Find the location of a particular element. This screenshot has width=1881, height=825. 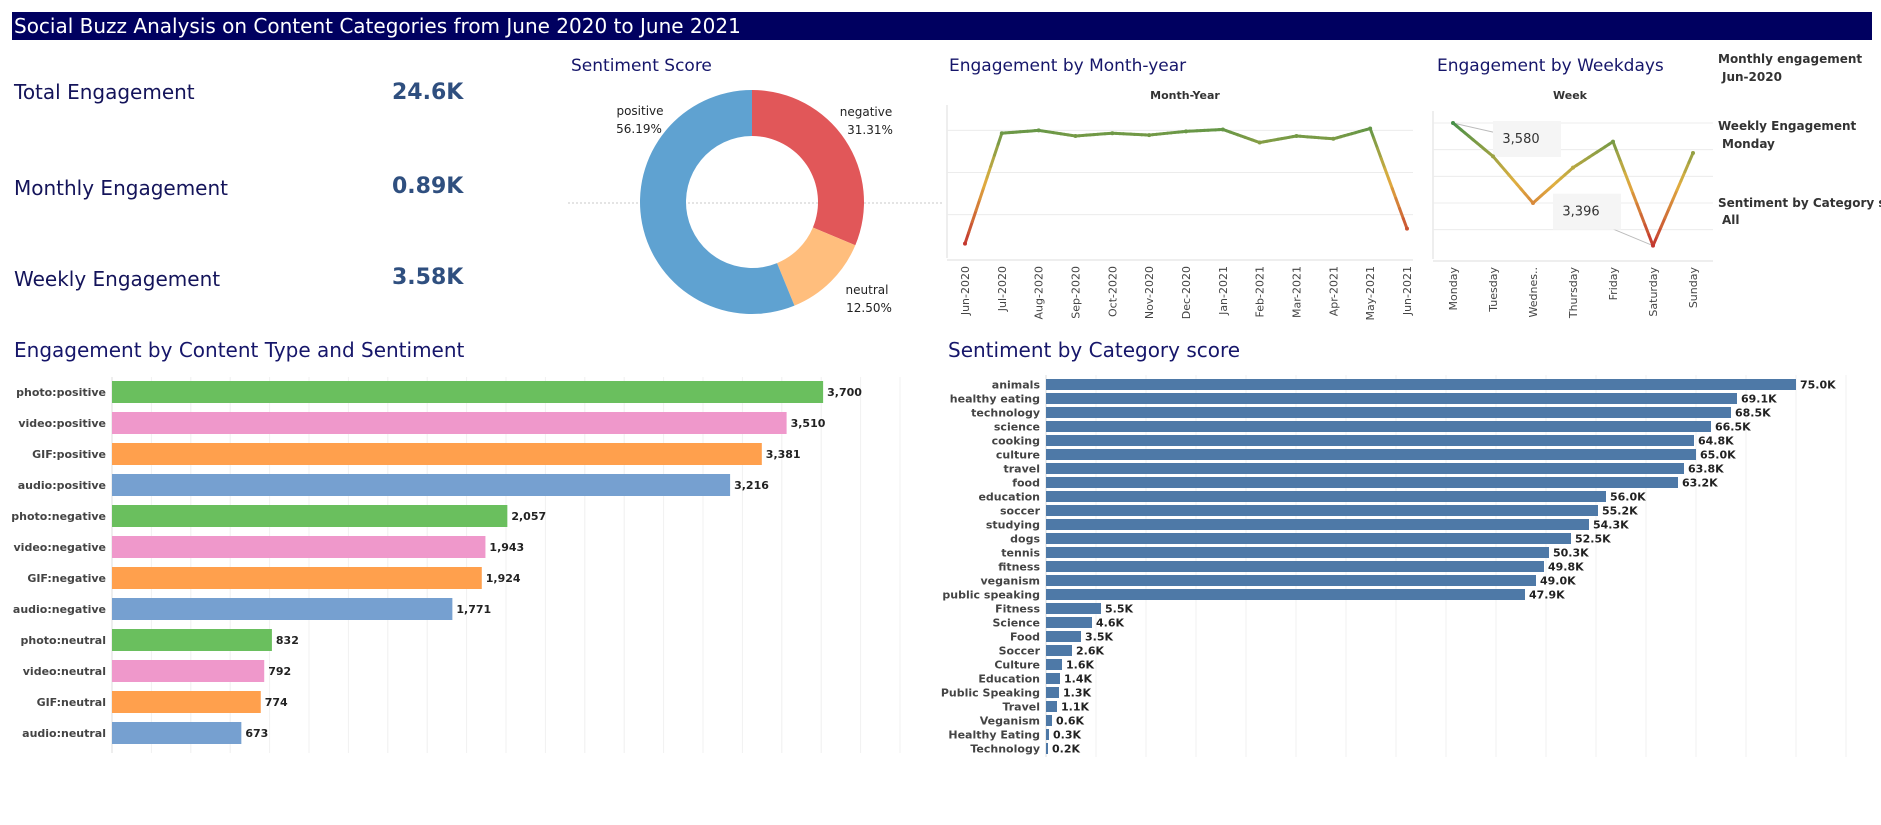

category-value-label: 47.9K is located at coordinates (1547, 594).